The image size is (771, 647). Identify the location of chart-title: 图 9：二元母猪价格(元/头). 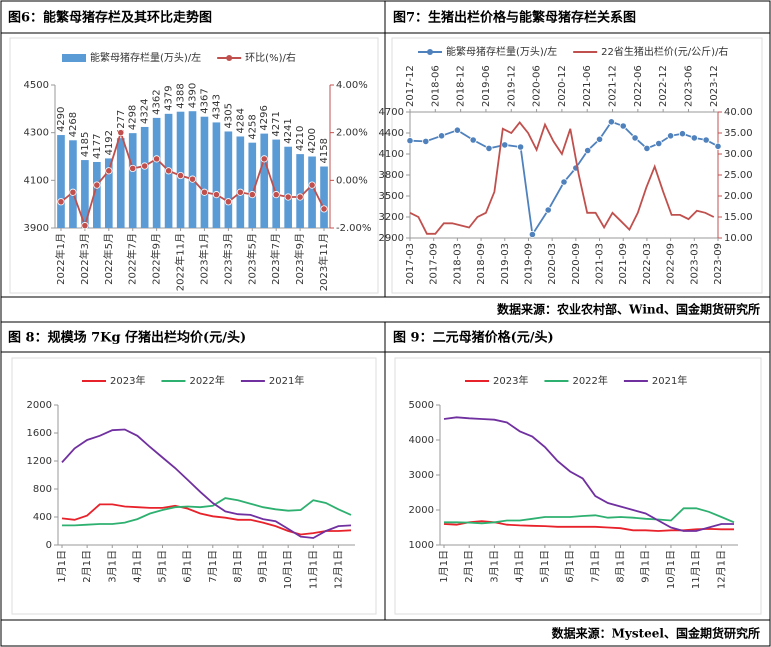
(473, 338).